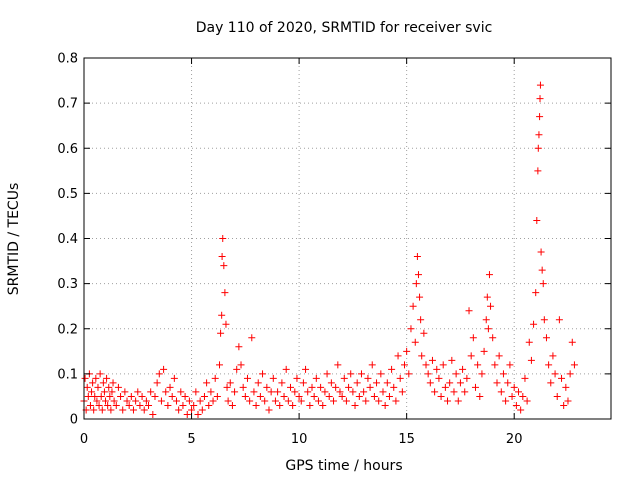 The height and width of the screenshot is (480, 640). I want to click on y-tick-label: 0.5, so click(67, 194).